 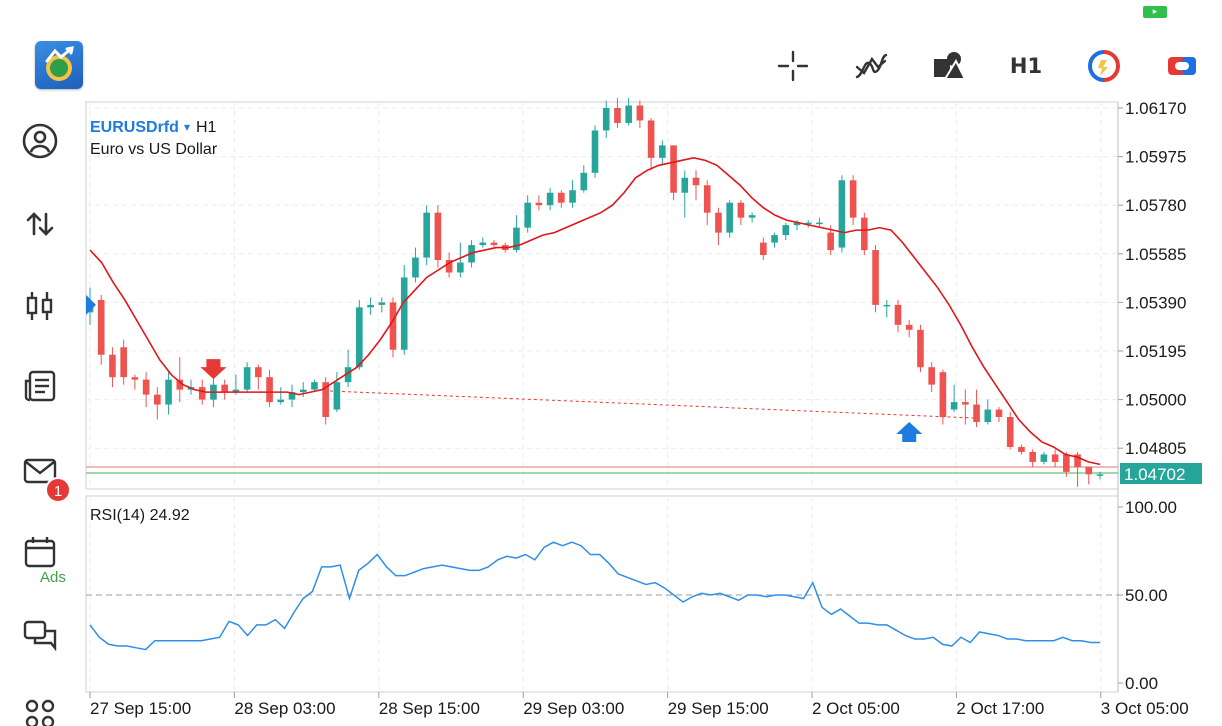 I want to click on current-price-value: 1.04702, so click(x=1154, y=474).